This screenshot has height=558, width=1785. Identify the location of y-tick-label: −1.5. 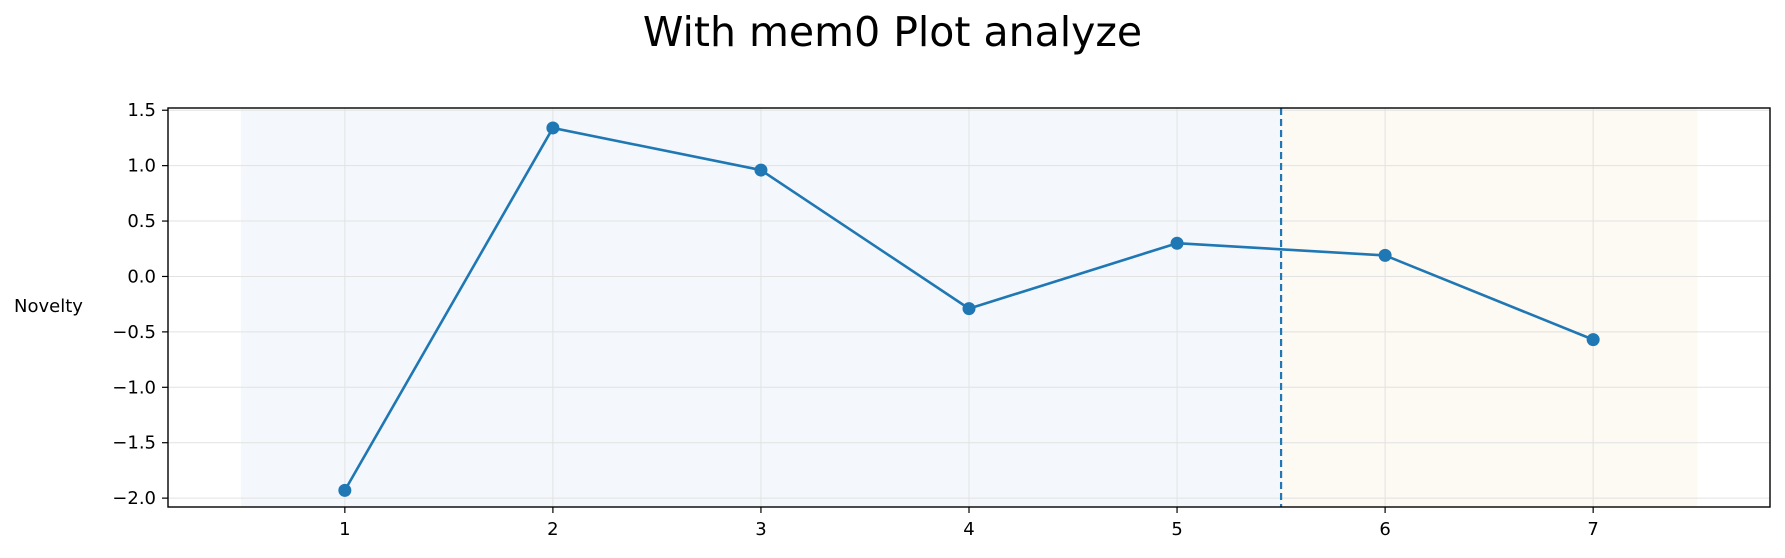
(134, 443).